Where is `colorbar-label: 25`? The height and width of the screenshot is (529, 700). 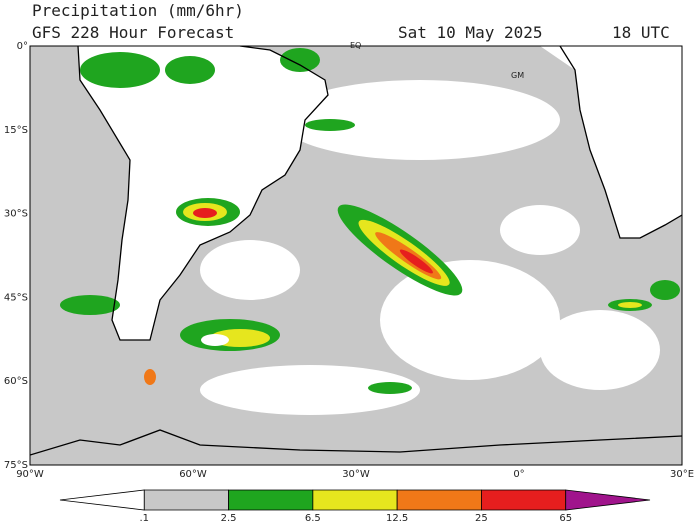
colorbar-label: 25 is located at coordinates (481, 518).